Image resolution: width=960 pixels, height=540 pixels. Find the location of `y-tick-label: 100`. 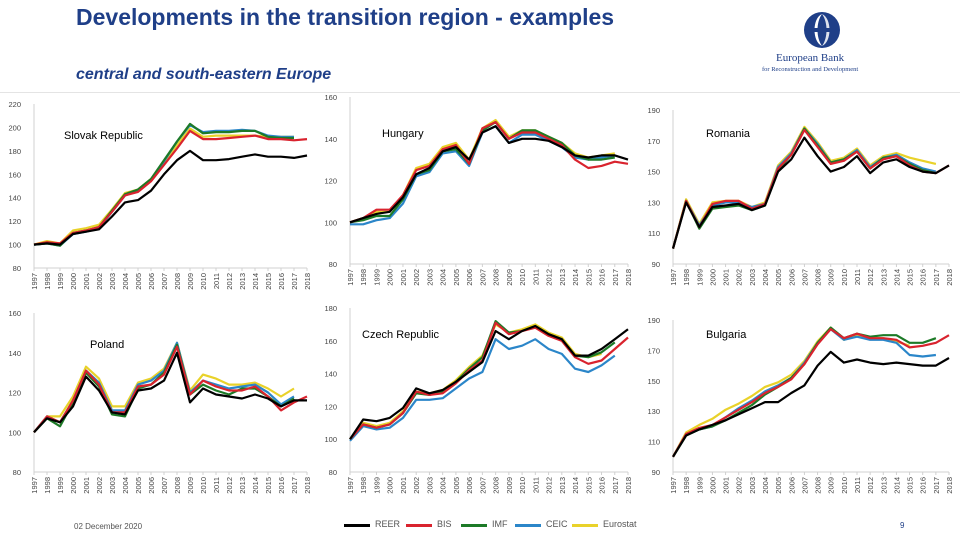

y-tick-label: 100 is located at coordinates (14, 432).